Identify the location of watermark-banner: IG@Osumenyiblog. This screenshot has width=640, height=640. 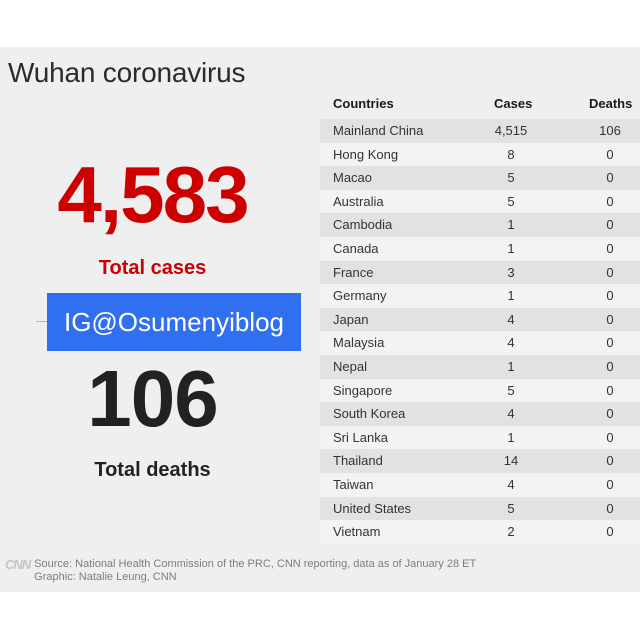
(174, 322).